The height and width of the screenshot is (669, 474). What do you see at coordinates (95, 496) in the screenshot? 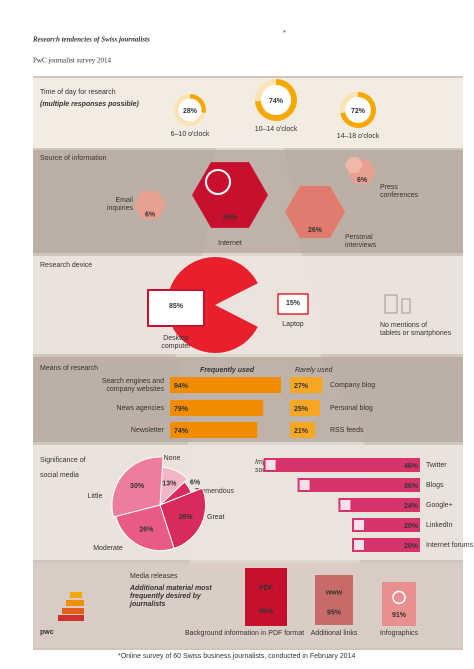
I see `label: Little` at bounding box center [95, 496].